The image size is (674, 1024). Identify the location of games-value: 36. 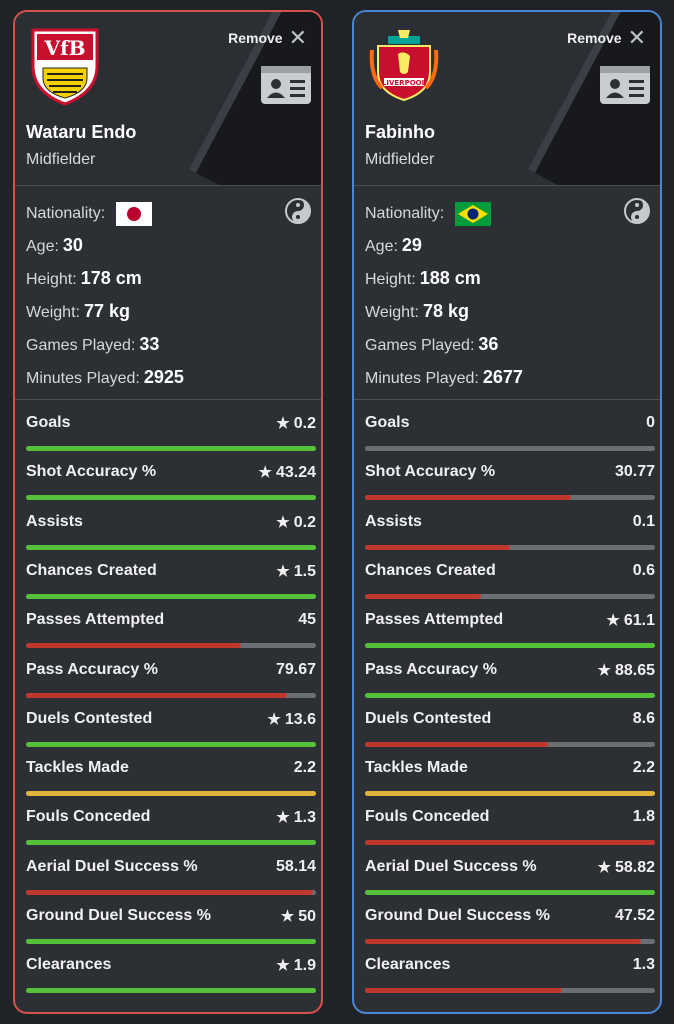
(488, 344).